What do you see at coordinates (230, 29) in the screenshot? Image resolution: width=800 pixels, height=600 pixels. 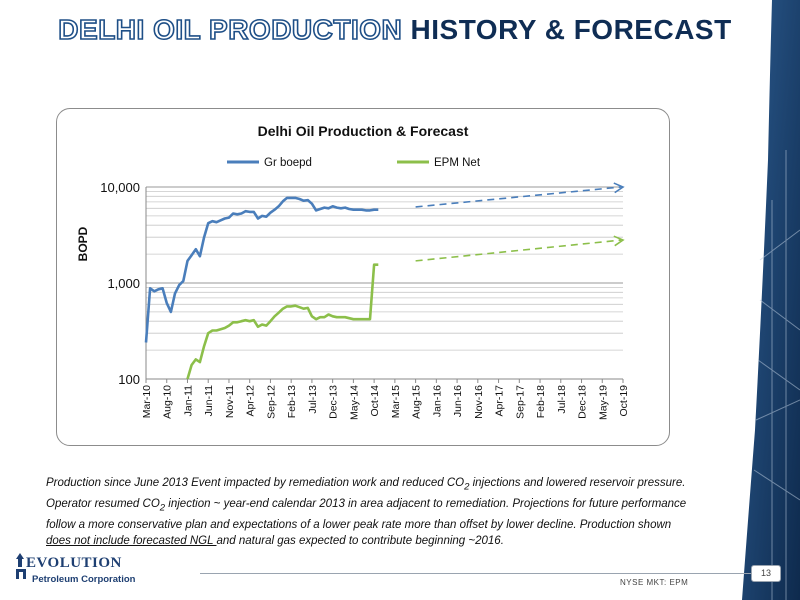 I see `slide-title-part1: DELHI OIL PRODUCTION` at bounding box center [230, 29].